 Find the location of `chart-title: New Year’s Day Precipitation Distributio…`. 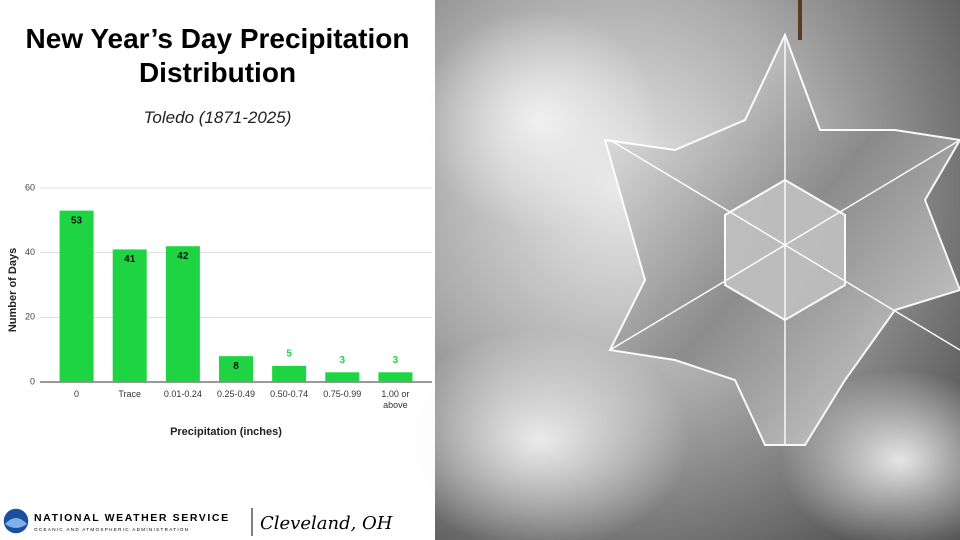

chart-title: New Year’s Day Precipitation Distributio… is located at coordinates (217, 55).